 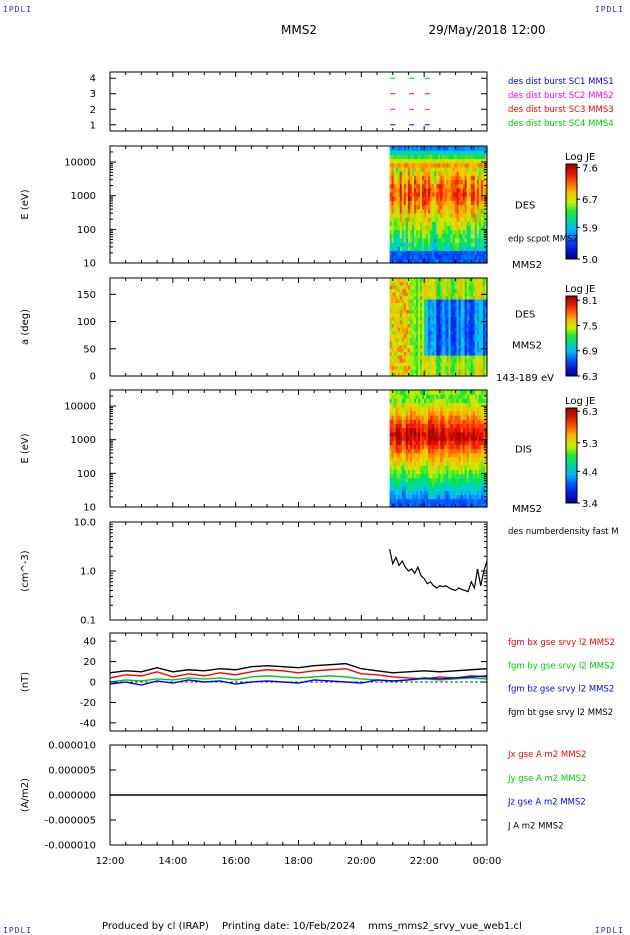 I want to click on y-axis-label: E (eV), so click(x=25, y=204).